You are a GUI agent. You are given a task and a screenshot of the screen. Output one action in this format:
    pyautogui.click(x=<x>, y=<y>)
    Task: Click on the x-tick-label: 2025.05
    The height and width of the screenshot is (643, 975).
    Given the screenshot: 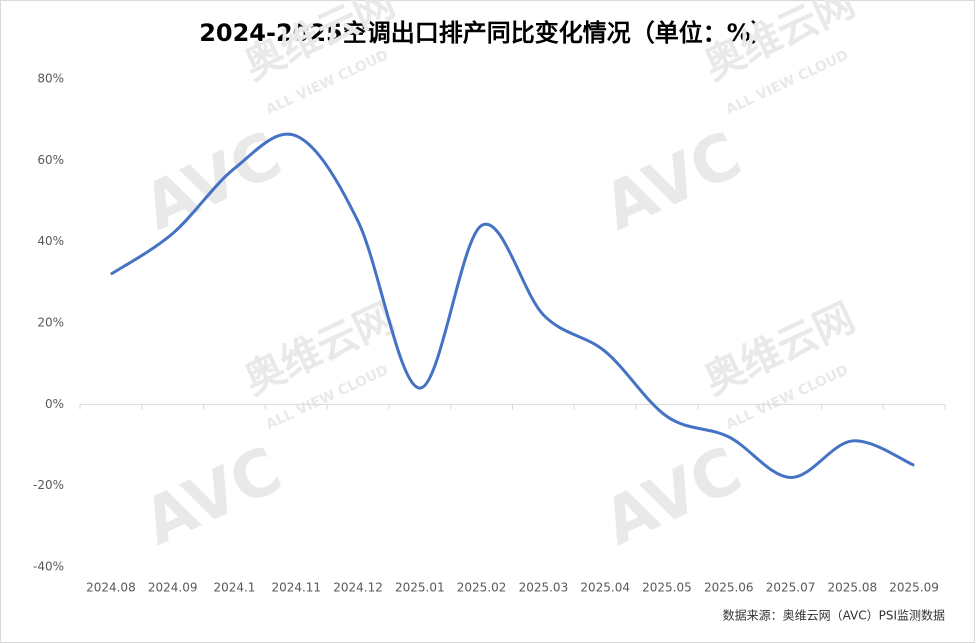 What is the action you would take?
    pyautogui.click(x=667, y=588)
    